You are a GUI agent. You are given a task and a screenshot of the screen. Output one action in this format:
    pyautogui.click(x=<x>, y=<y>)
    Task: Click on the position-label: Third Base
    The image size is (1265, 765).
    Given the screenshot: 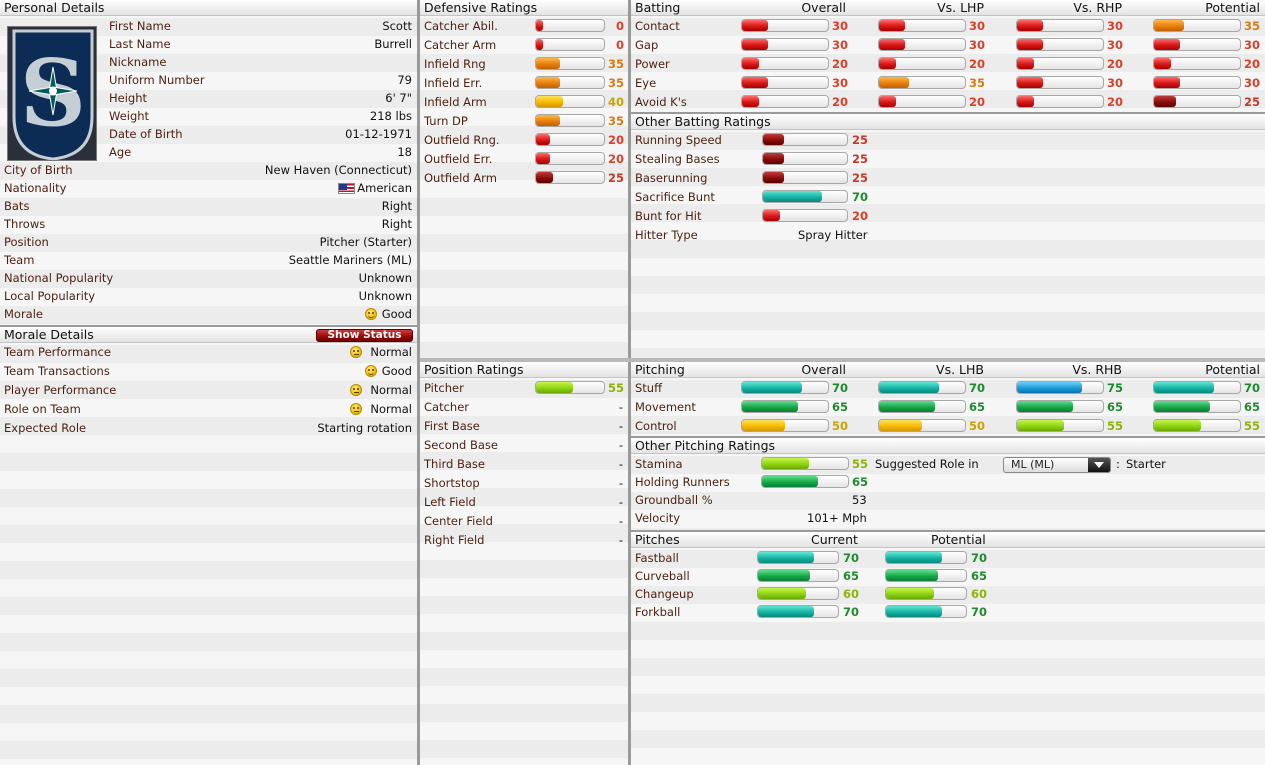 What is the action you would take?
    pyautogui.click(x=454, y=464)
    